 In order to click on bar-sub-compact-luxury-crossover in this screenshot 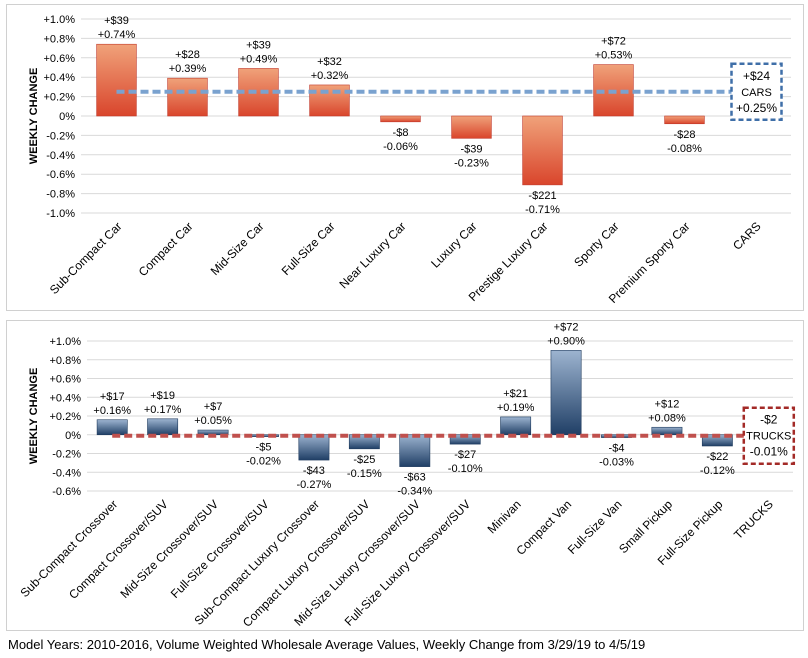, I will do `click(314, 447)`.